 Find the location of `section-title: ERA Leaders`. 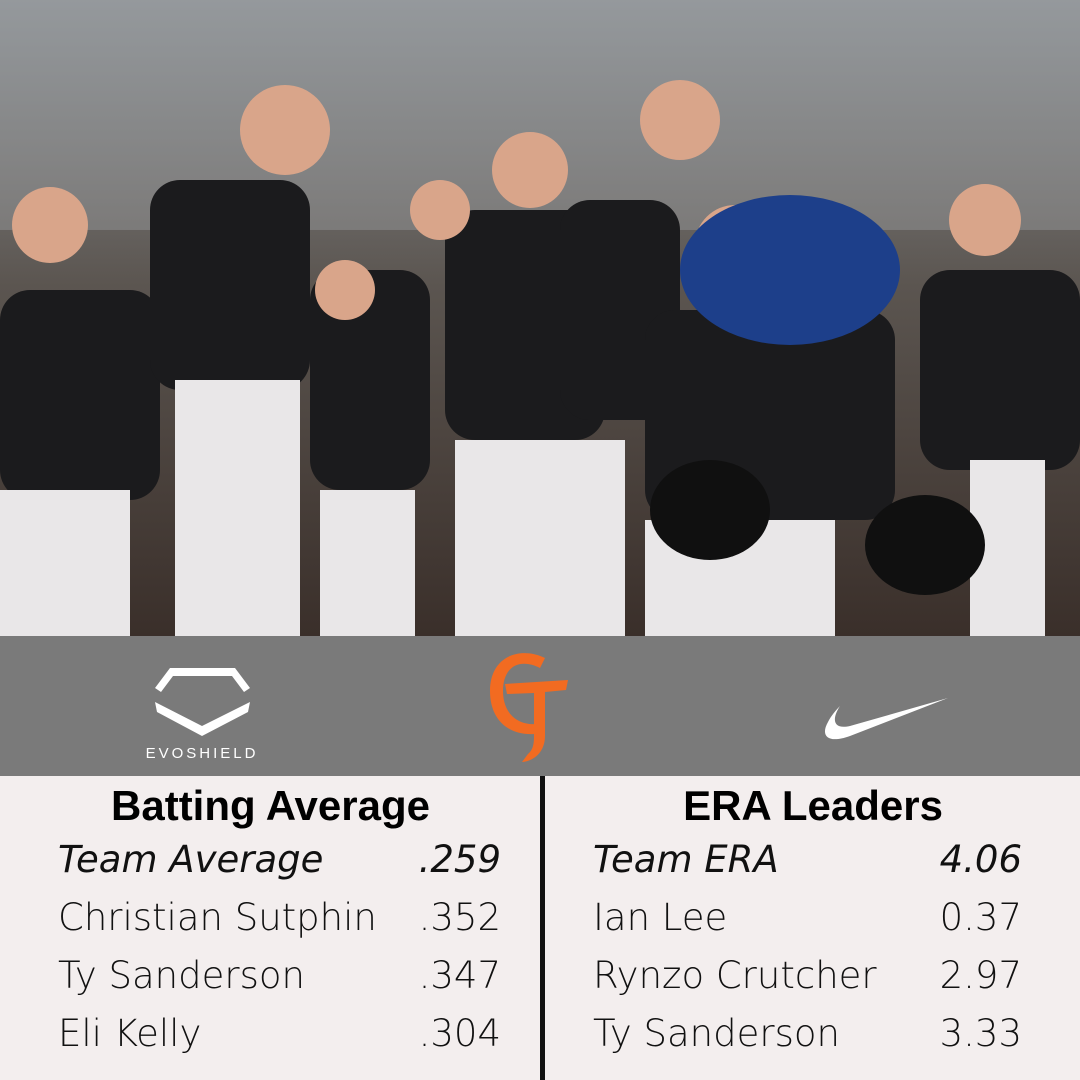

section-title: ERA Leaders is located at coordinates (813, 805).